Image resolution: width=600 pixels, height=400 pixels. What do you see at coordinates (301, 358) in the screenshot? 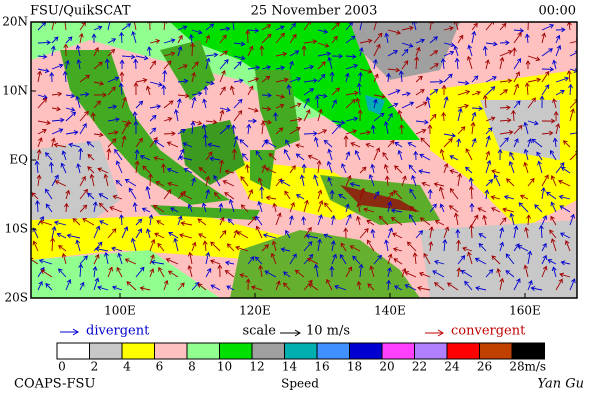
I see `colorbar: 0 2 4 6 8 10 12 14 16 18 20 22 24 26 28 m/s` at bounding box center [301, 358].